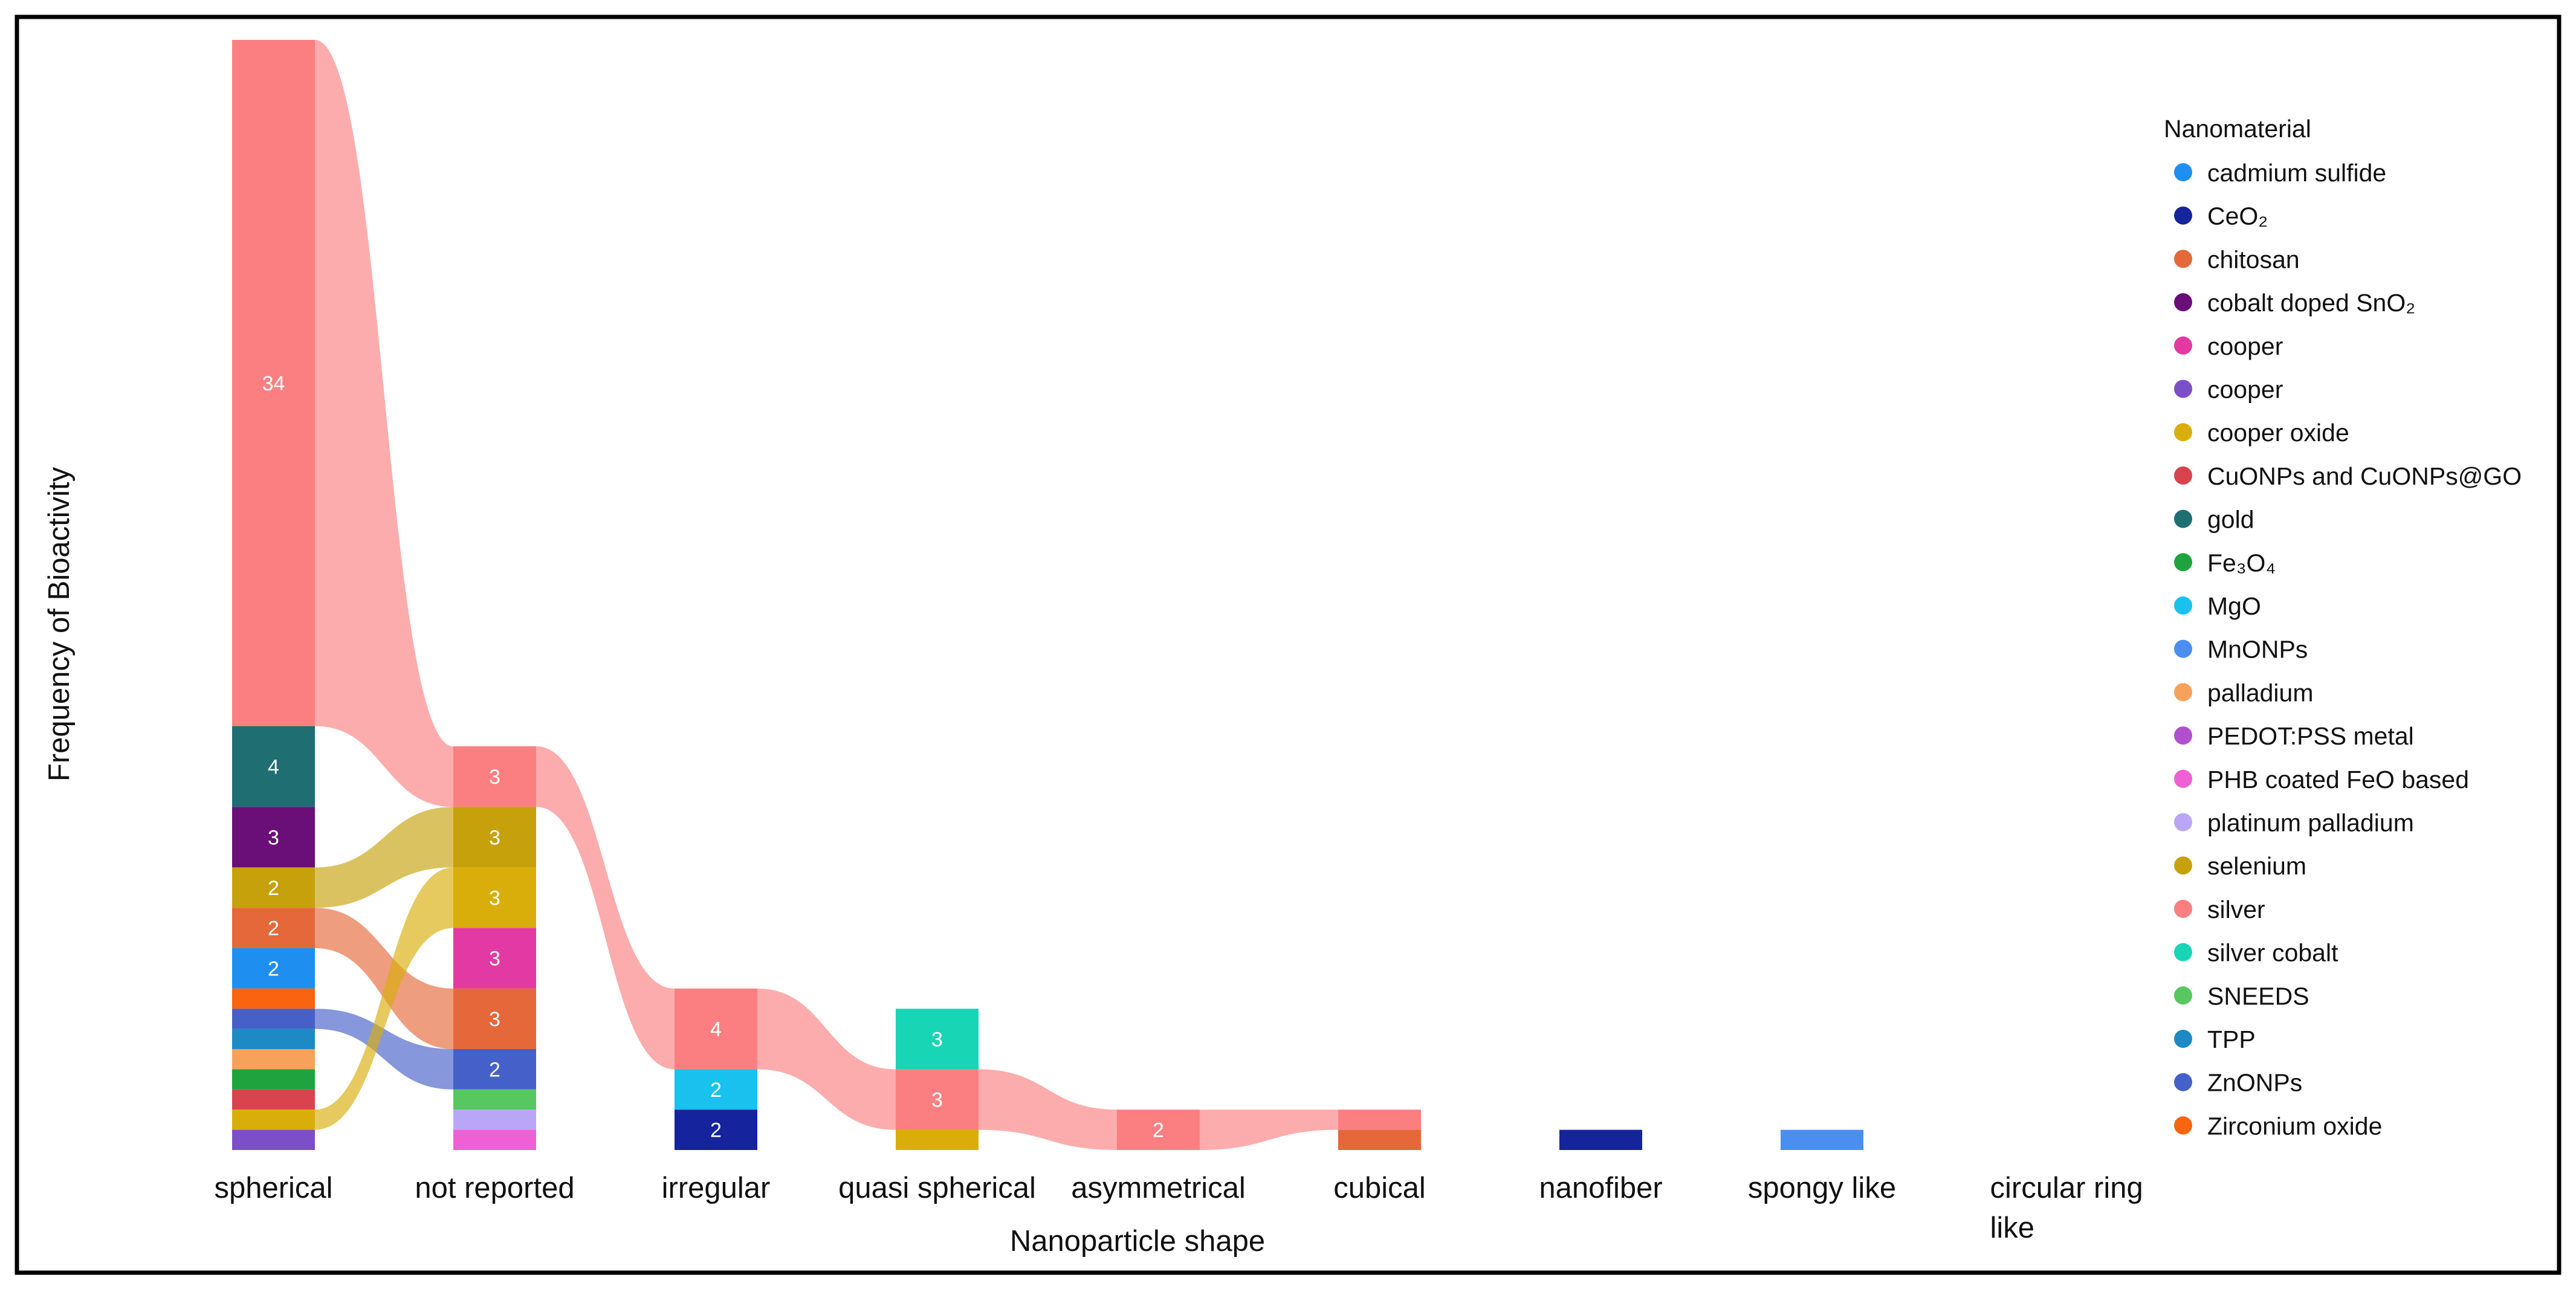 The height and width of the screenshot is (1289, 2576). I want to click on legend-marker-cadmium-sulfide, so click(2183, 172).